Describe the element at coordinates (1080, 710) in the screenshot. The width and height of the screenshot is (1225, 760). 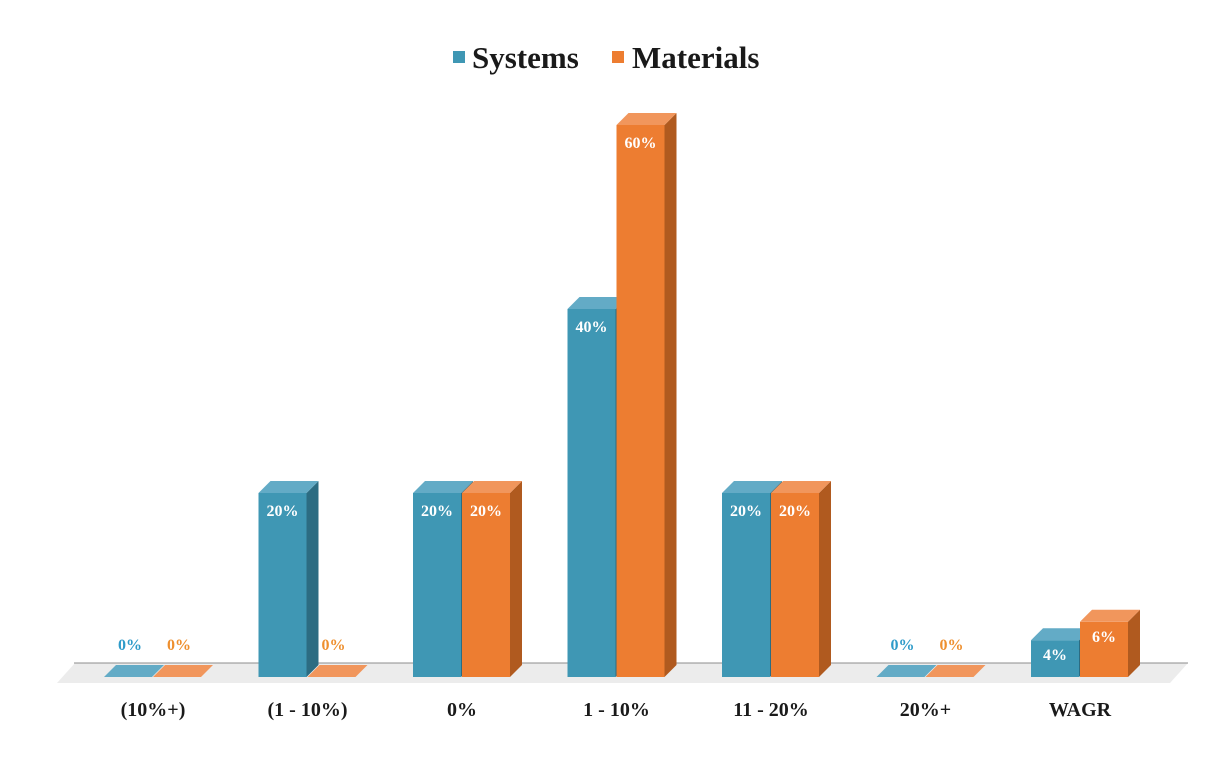
I see `category-label-6: WAGR` at that location.